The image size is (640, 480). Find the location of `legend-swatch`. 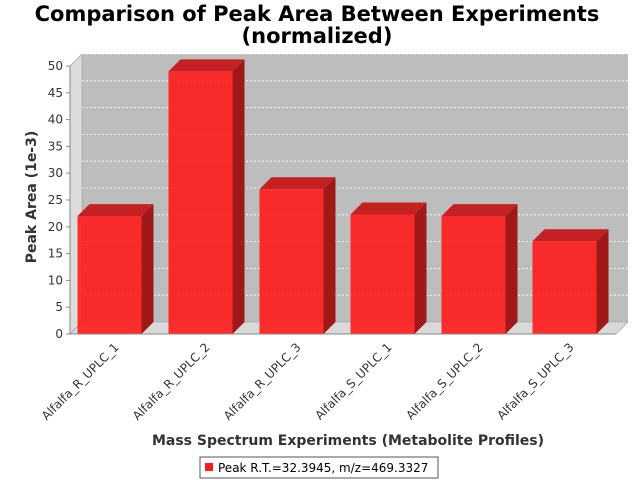

legend-swatch is located at coordinates (209, 467).